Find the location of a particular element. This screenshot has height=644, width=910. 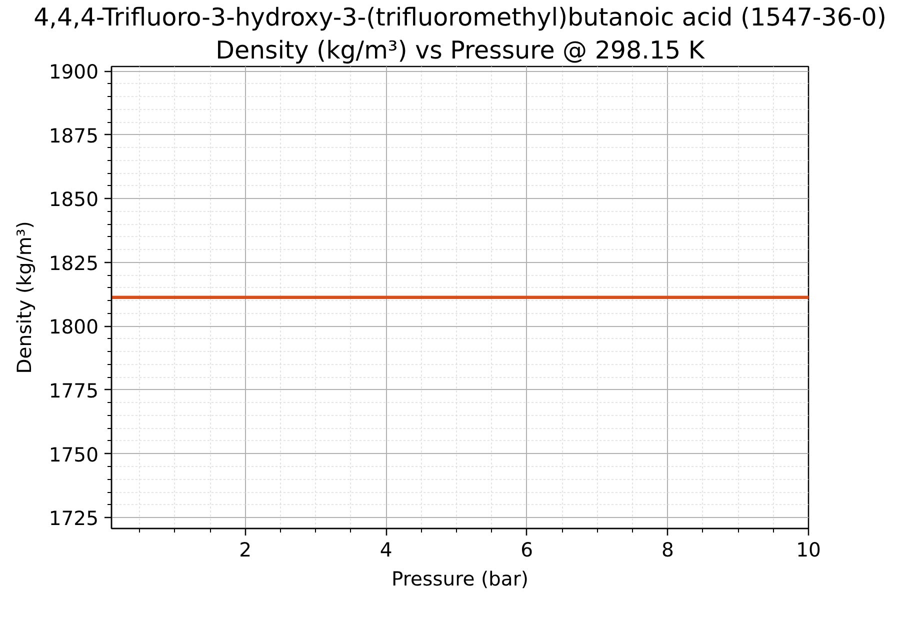

y-tick-label: 1750 is located at coordinates (73, 454).